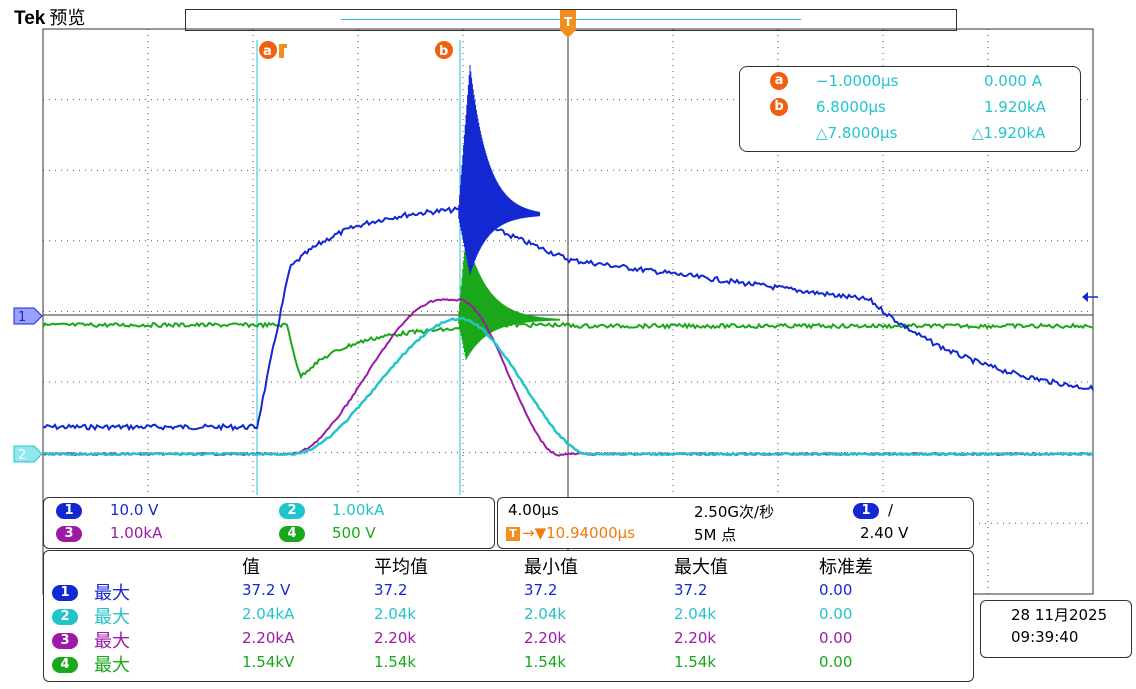  Describe the element at coordinates (695, 638) in the screenshot. I see `measurement-max: 2.20k` at that location.